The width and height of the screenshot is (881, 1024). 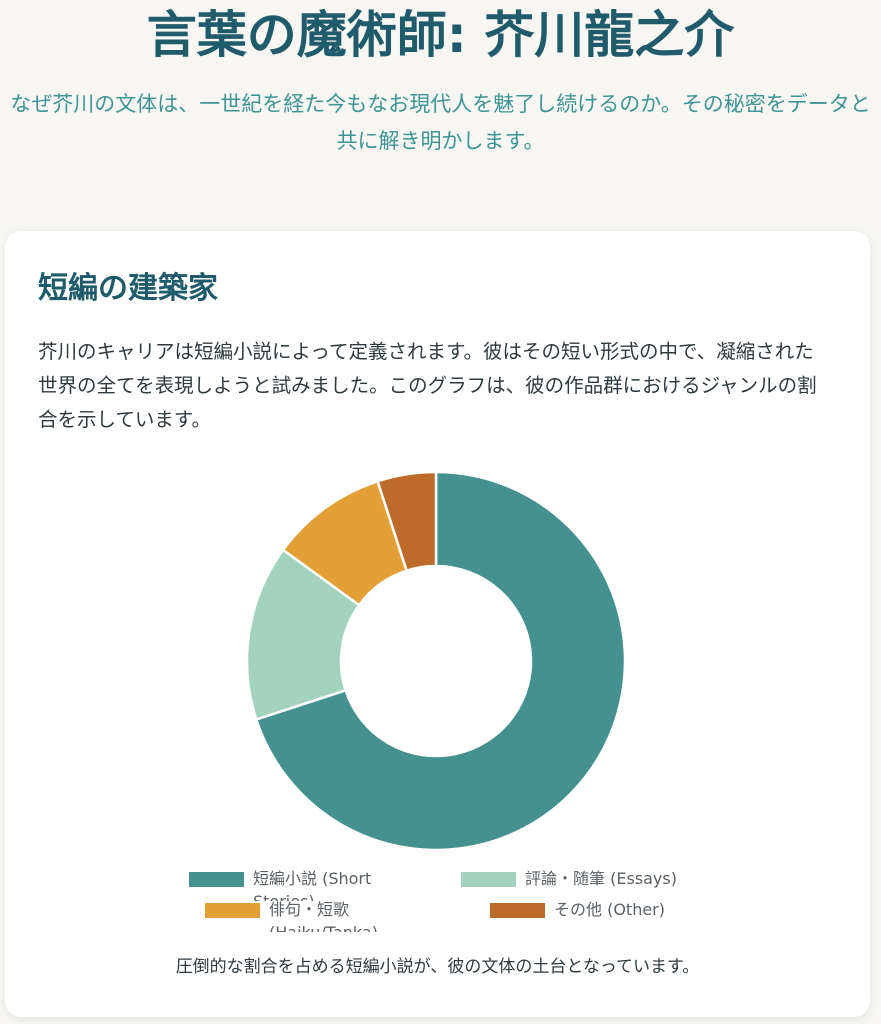 I want to click on section-heading: 短編の建築家, so click(x=128, y=288).